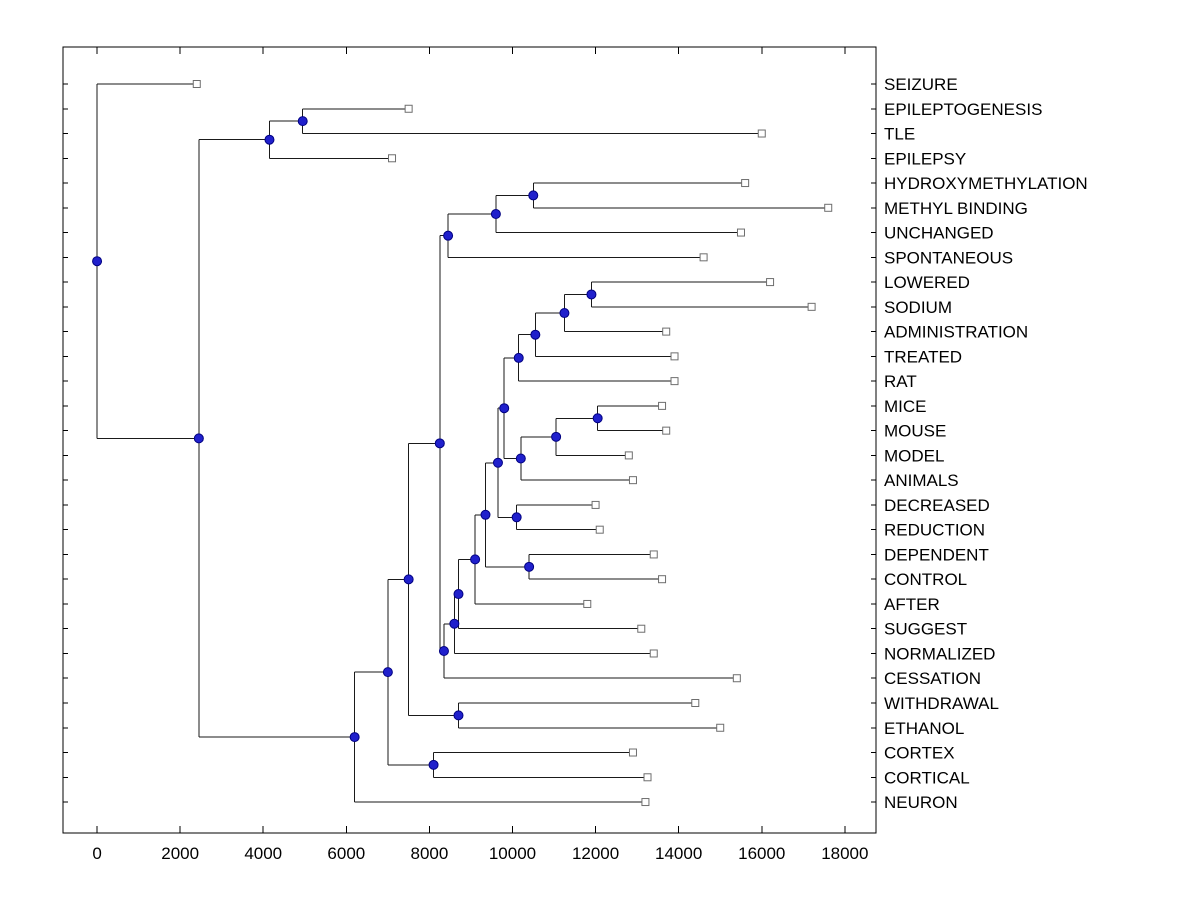  Describe the element at coordinates (900, 381) in the screenshot. I see `leaf-label: RAT` at that location.